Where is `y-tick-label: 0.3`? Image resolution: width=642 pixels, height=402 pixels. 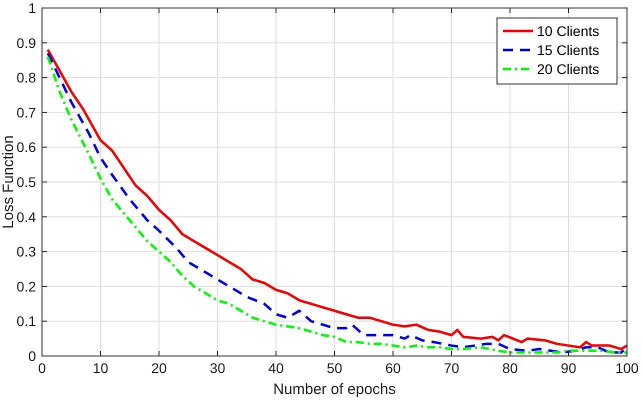 y-tick-label: 0.3 is located at coordinates (26, 252).